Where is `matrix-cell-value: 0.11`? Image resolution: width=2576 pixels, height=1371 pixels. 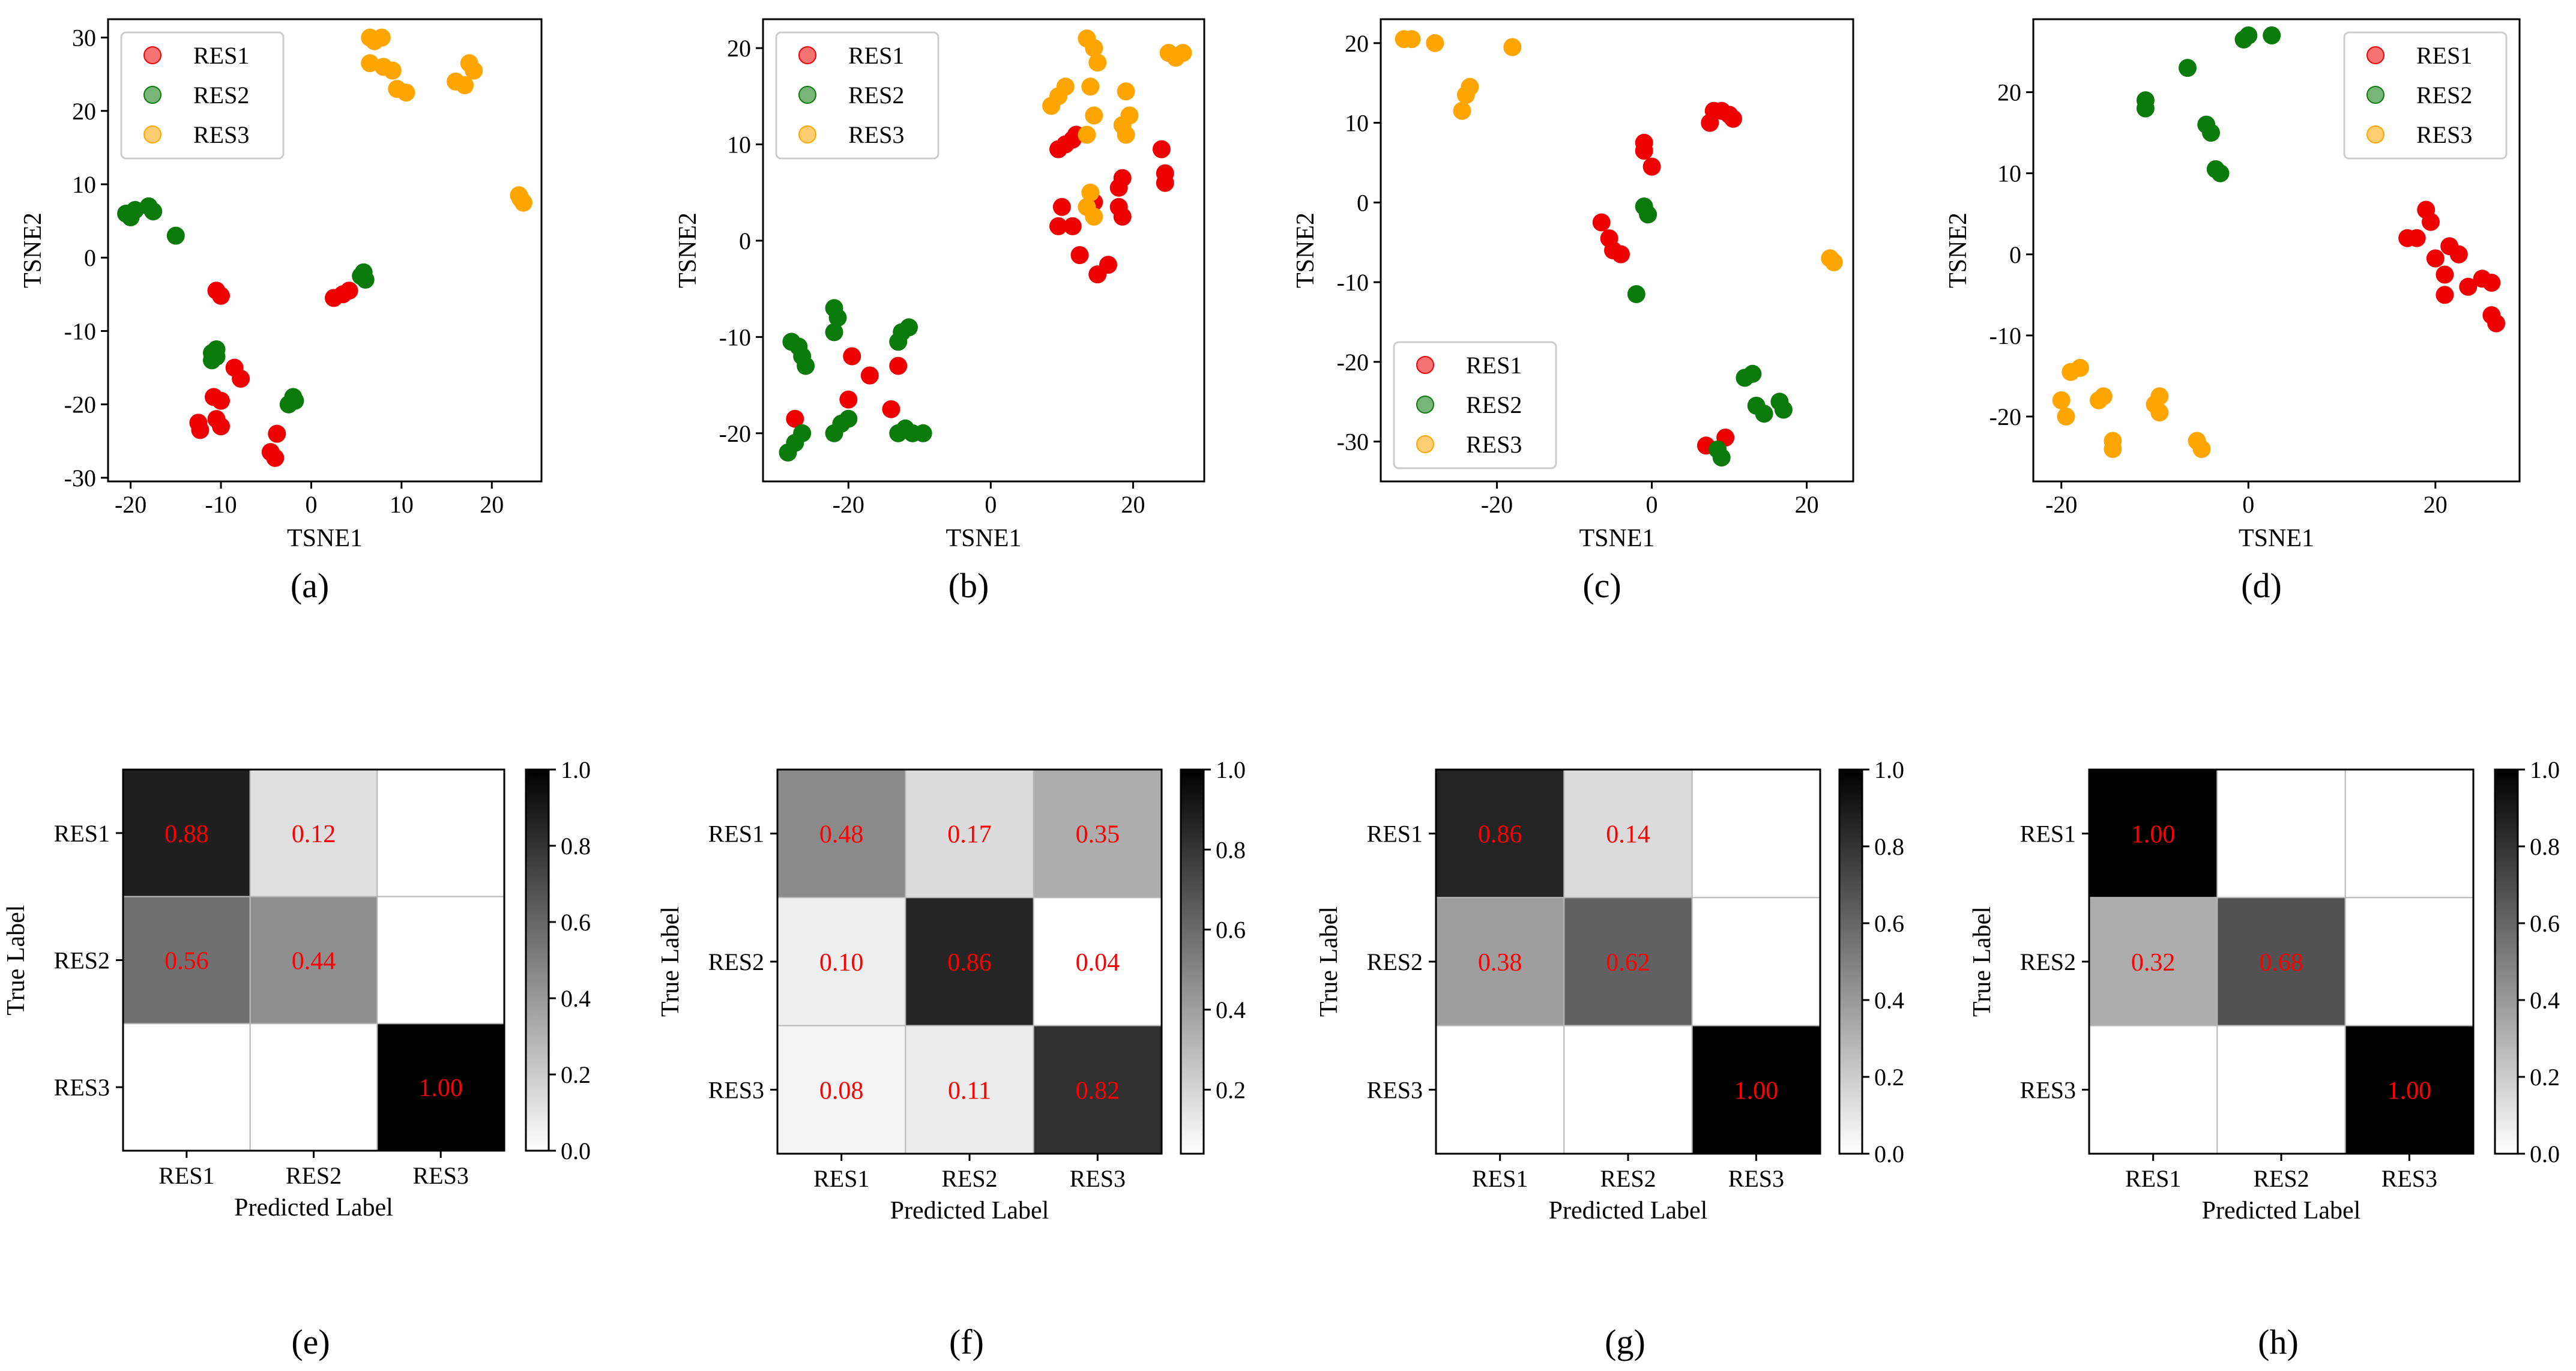 matrix-cell-value: 0.11 is located at coordinates (969, 1090).